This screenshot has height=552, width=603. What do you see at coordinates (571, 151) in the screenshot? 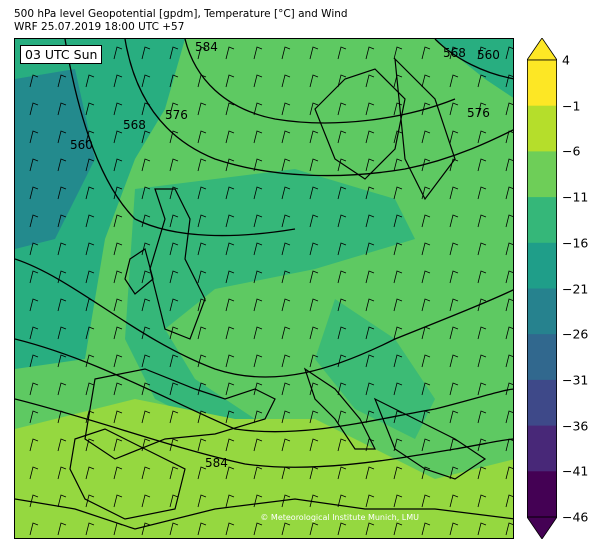
I see `colorbar-tick-label: −6` at bounding box center [571, 151].